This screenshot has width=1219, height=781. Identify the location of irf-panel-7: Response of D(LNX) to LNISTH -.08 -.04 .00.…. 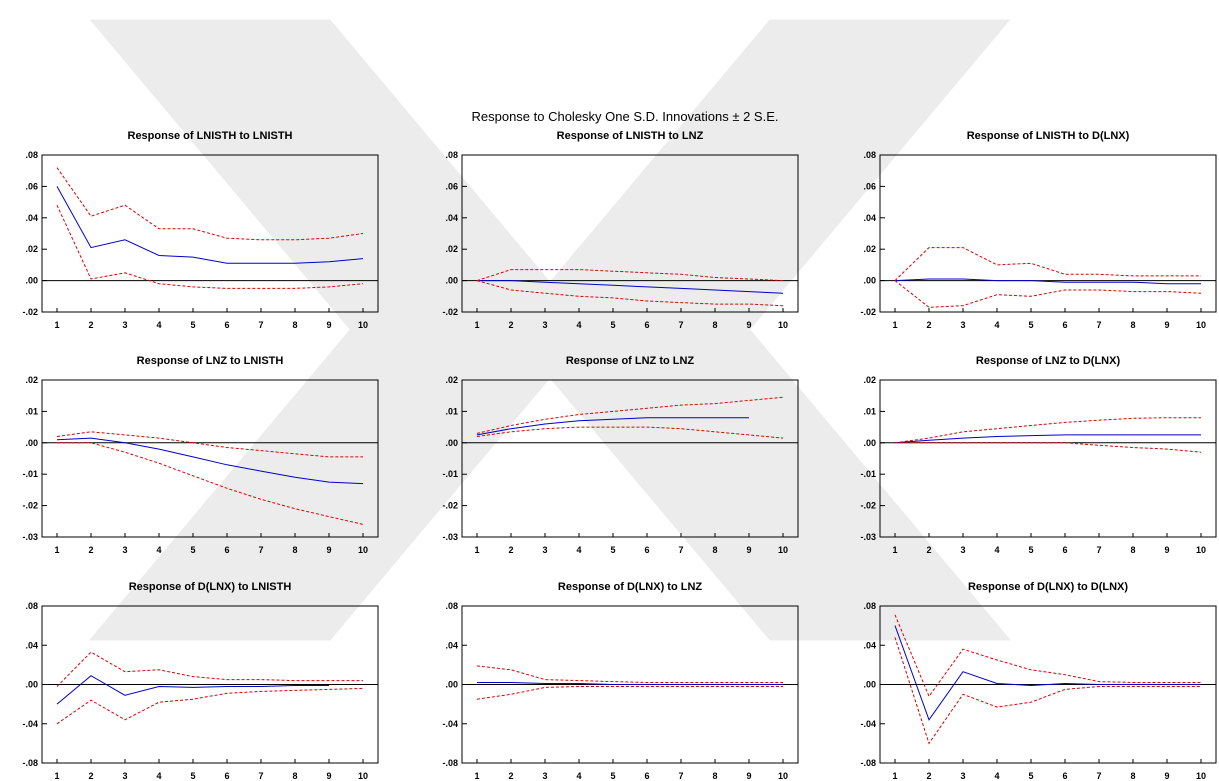
(200, 681).